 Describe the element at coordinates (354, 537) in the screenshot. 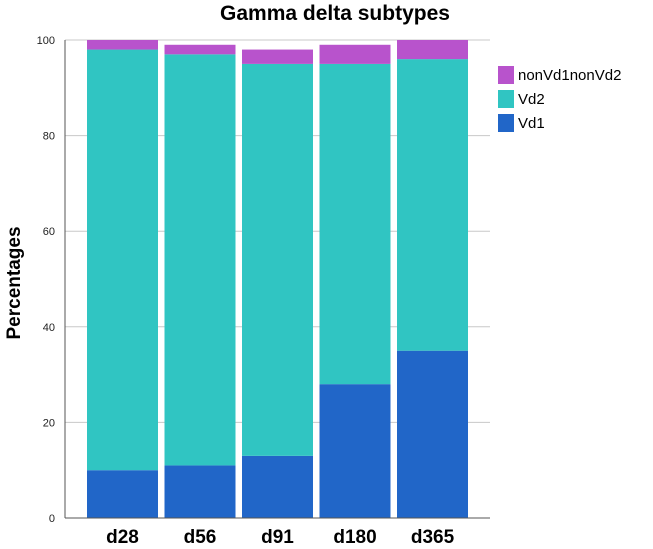

I see `x-tick-label-d180: d180` at that location.